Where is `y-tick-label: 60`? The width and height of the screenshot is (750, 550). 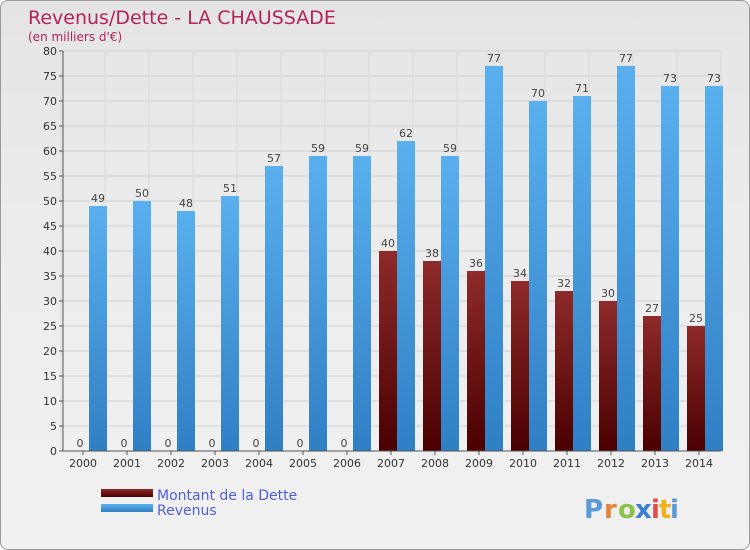
y-tick-label: 60 is located at coordinates (50, 151).